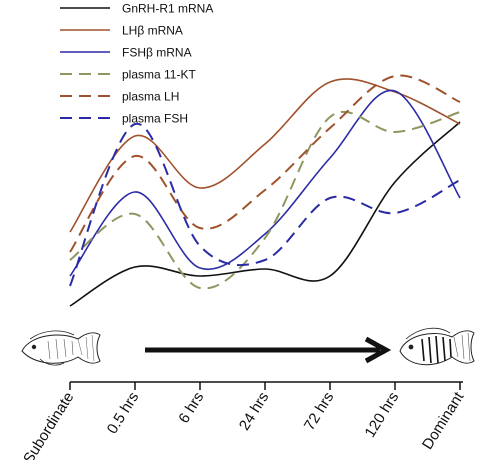 The width and height of the screenshot is (480, 465). Describe the element at coordinates (61, 348) in the screenshot. I see `subordinate-fish-icon` at that location.